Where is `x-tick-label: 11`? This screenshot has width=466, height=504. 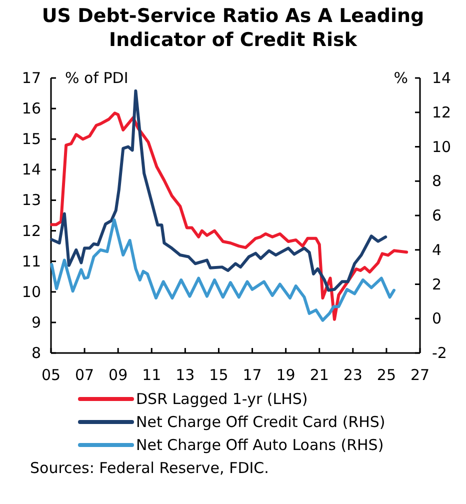 x-tick-label: 11 is located at coordinates (152, 375).